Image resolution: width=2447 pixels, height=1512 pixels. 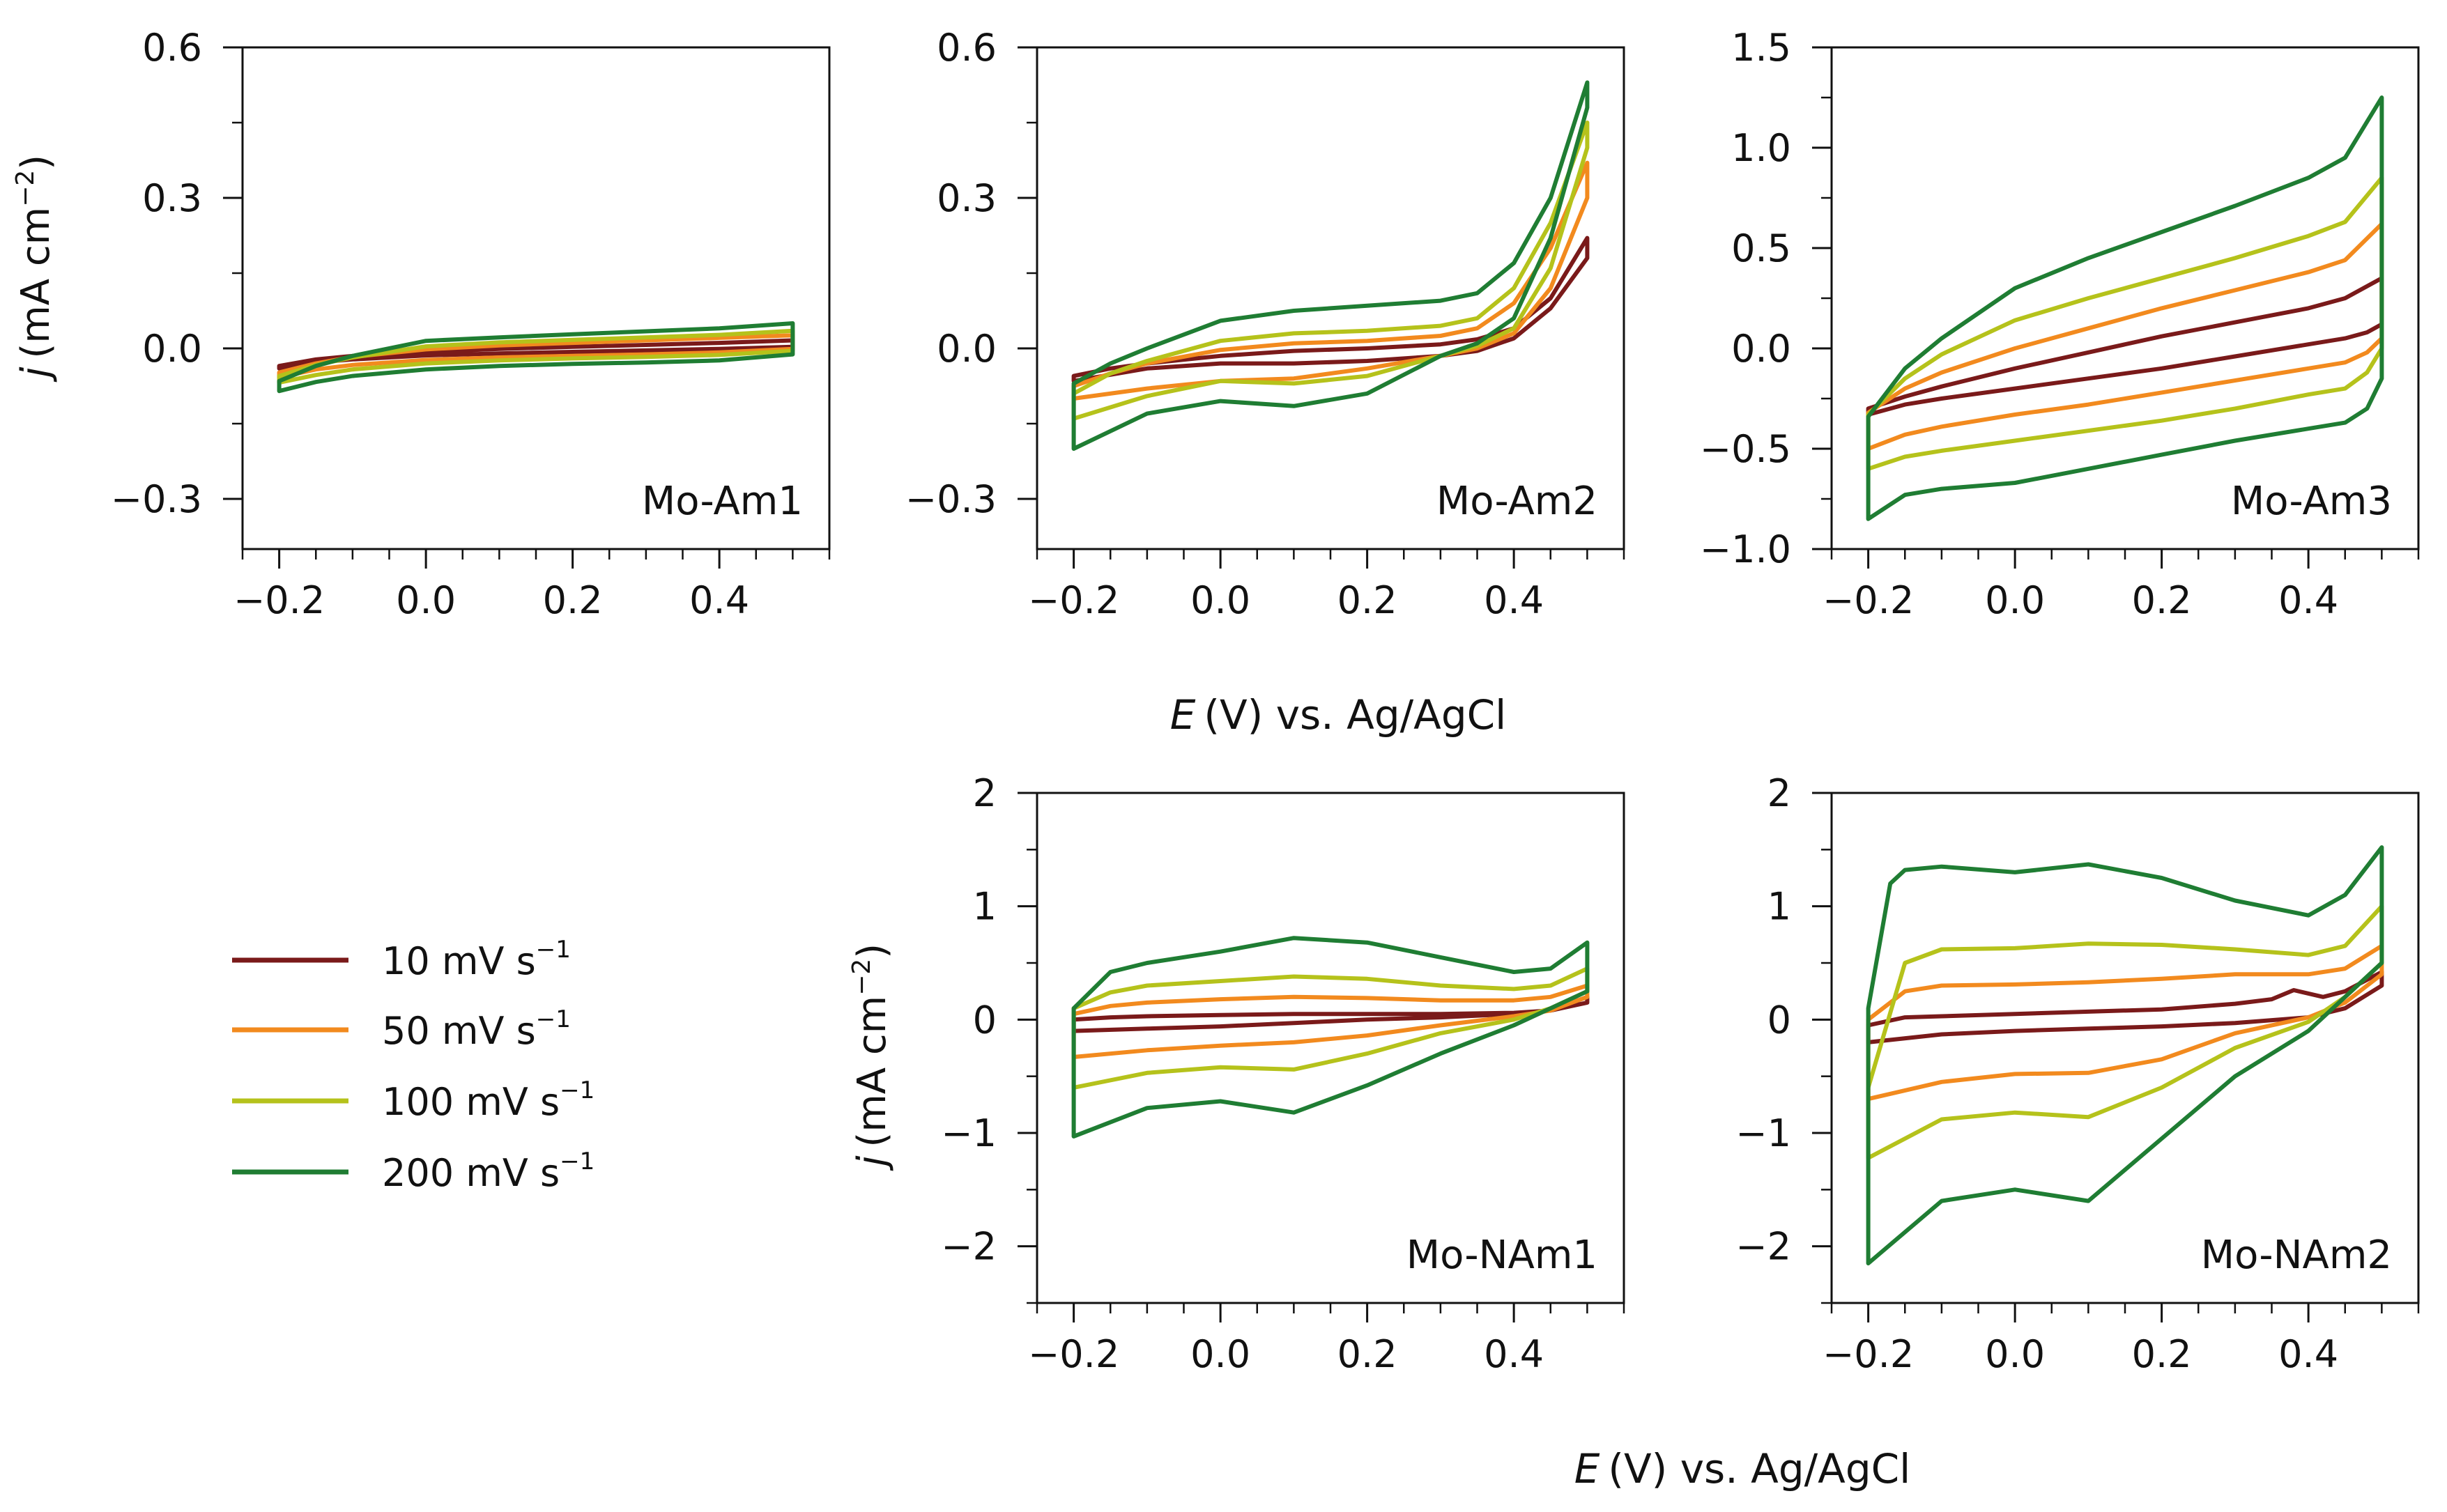 What do you see at coordinates (2311, 501) in the screenshot?
I see `panel-title: Mo-Am3` at bounding box center [2311, 501].